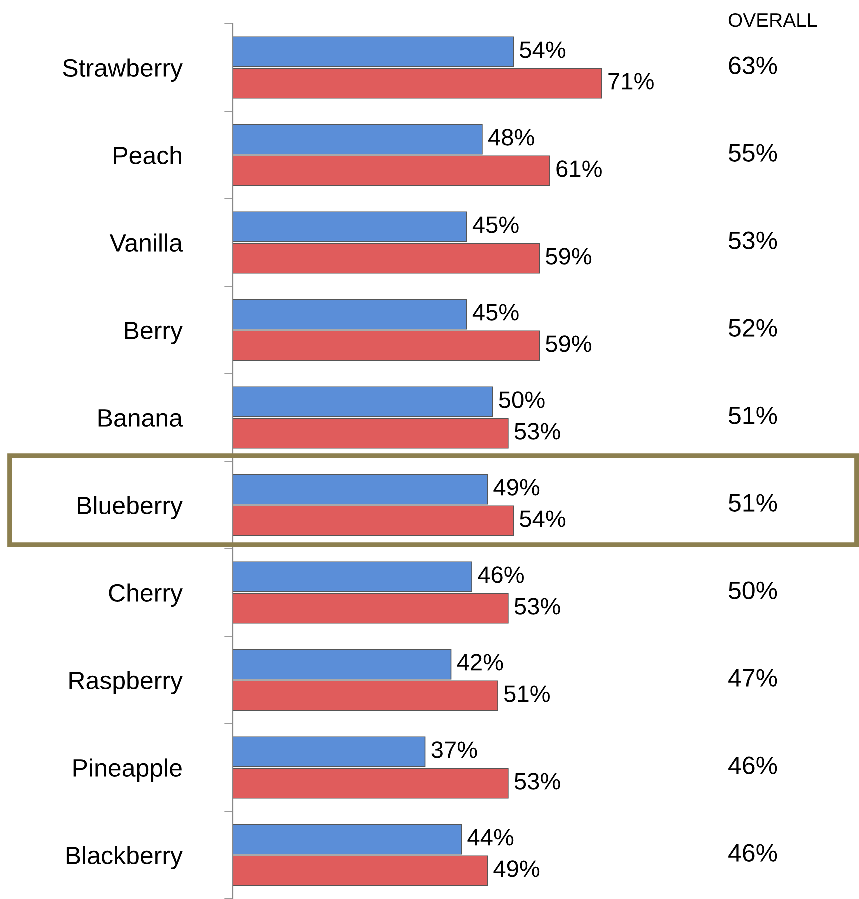  I want to click on y-tick-label: Strawberry, so click(123, 70).